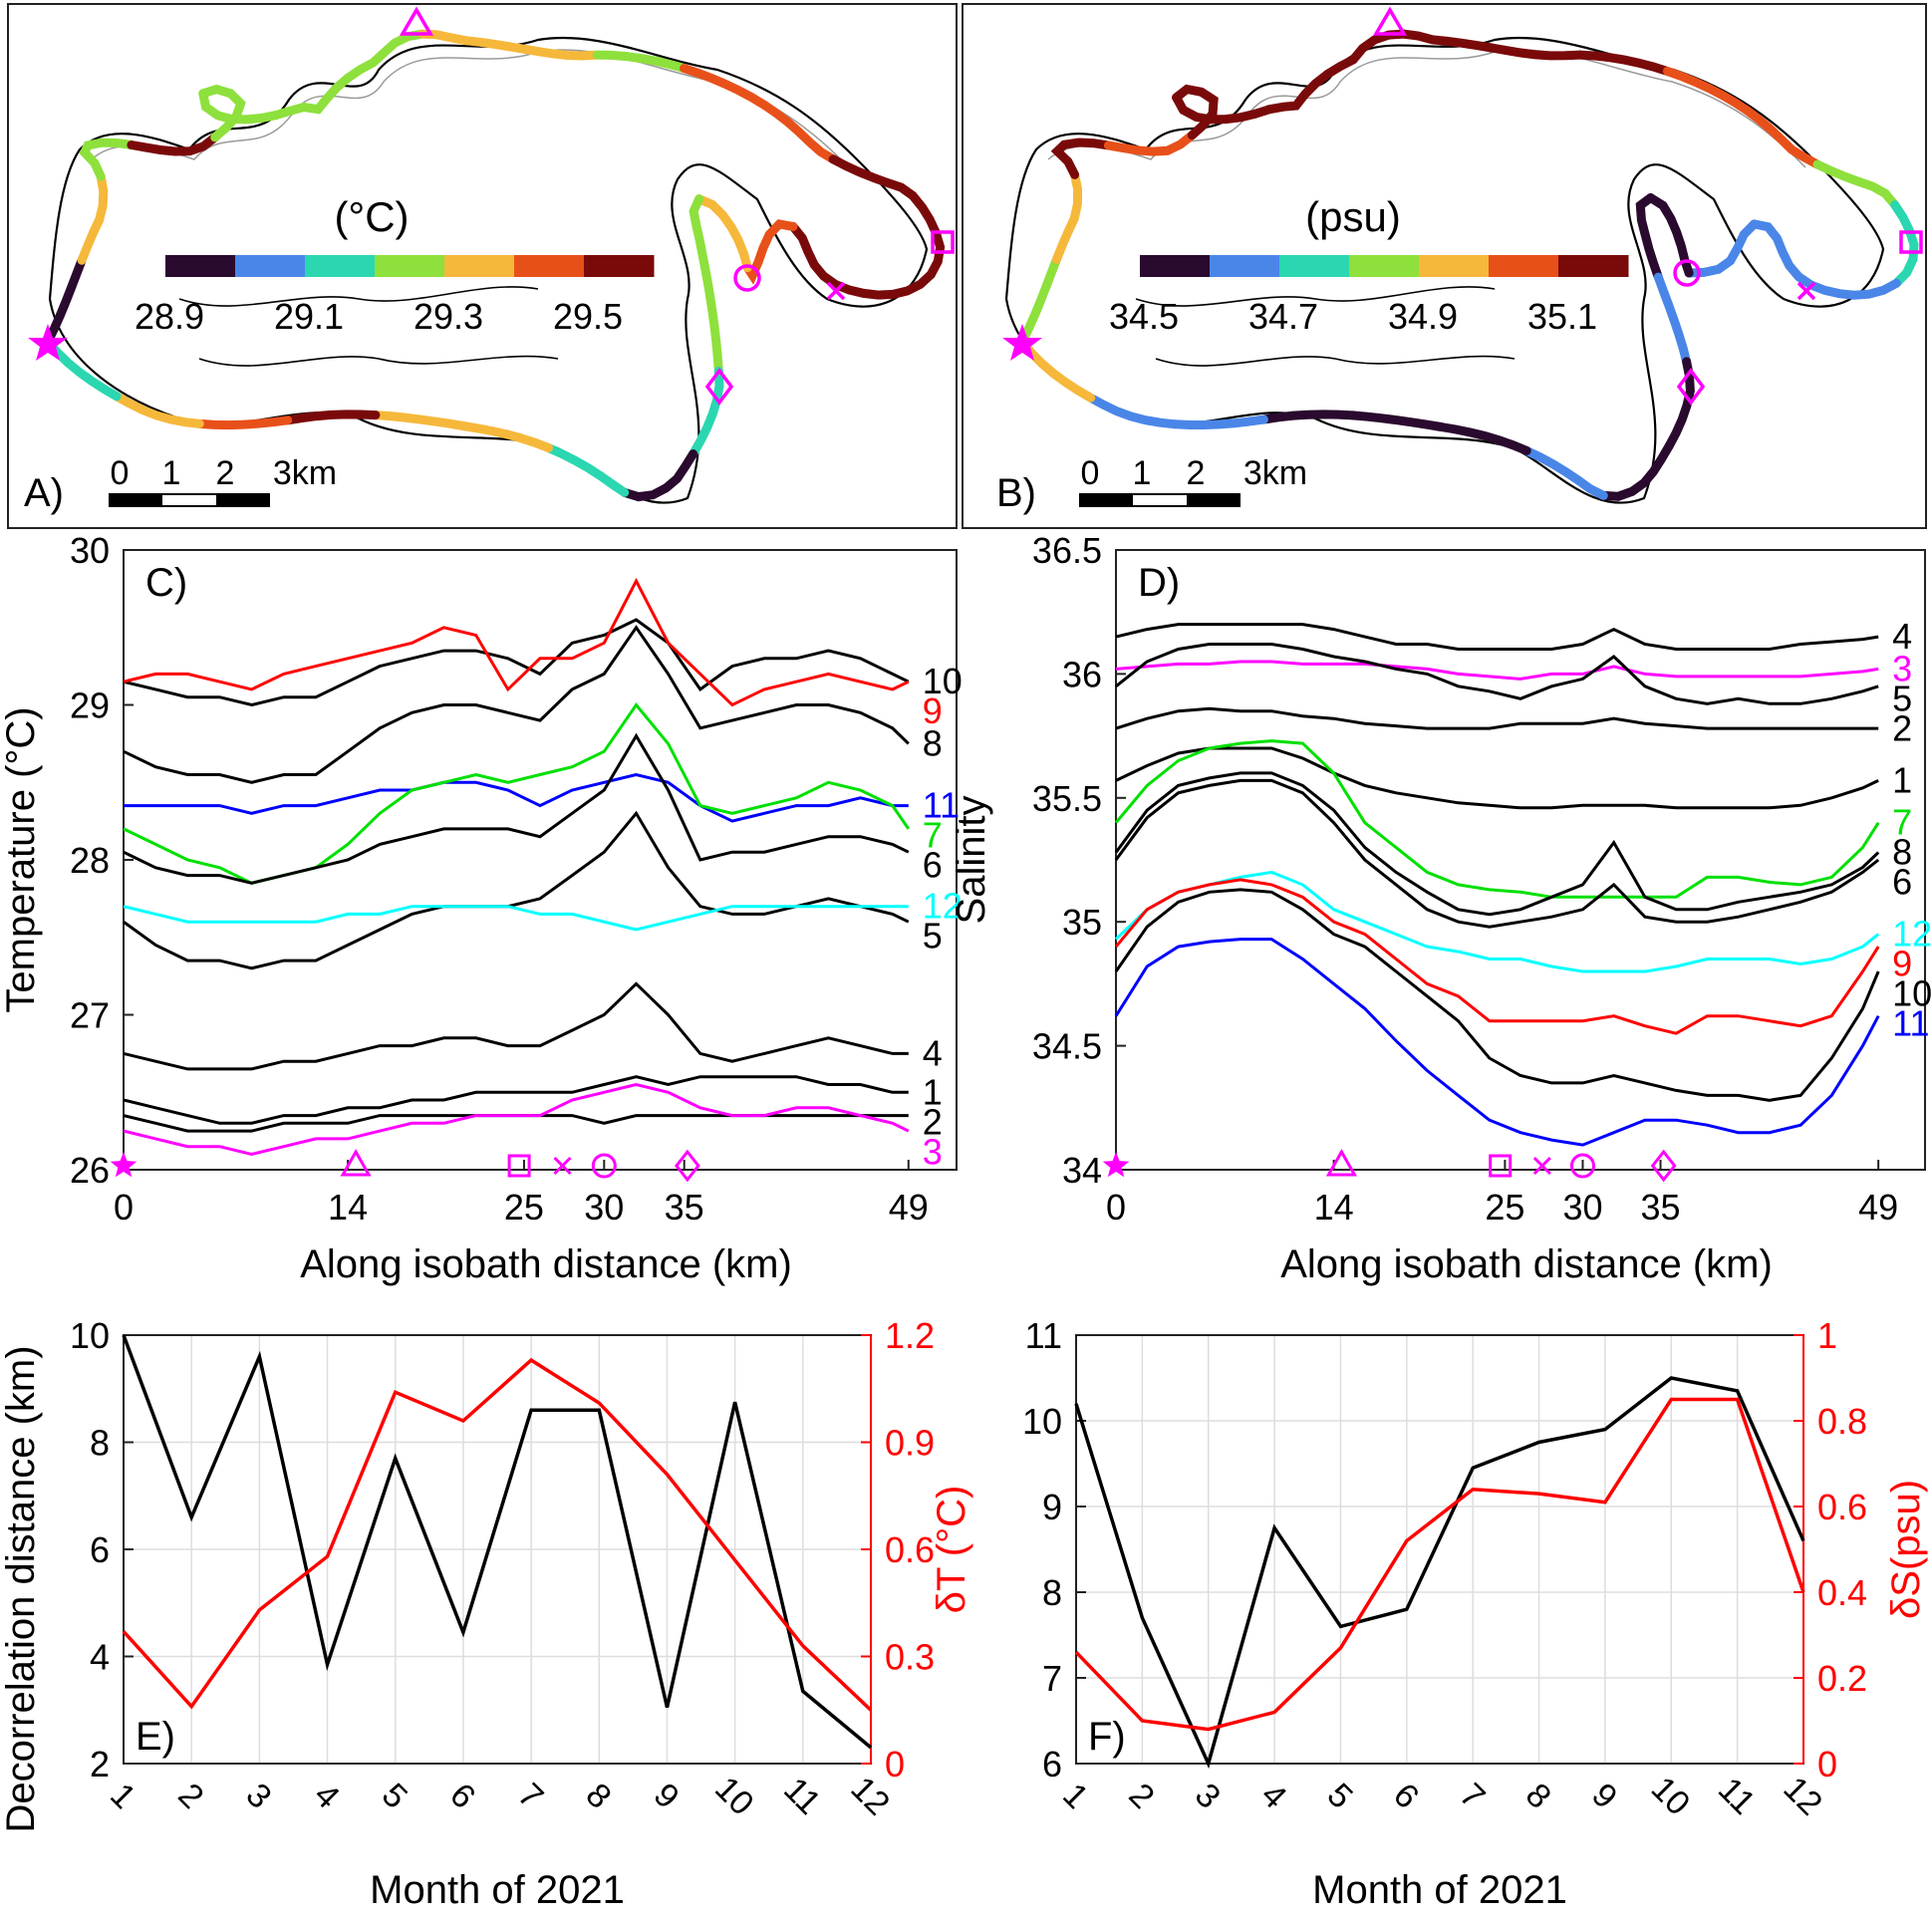 This screenshot has height=1919, width=1932. I want to click on square-marker-a, so click(943, 242).